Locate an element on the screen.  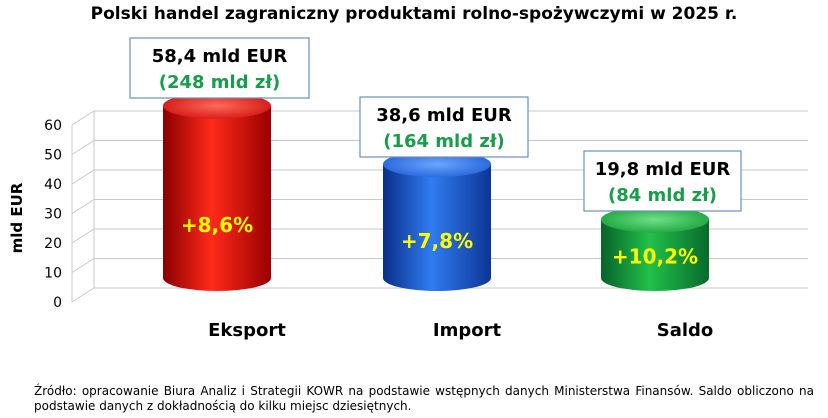
y-tick-label: 40 is located at coordinates (53, 185).